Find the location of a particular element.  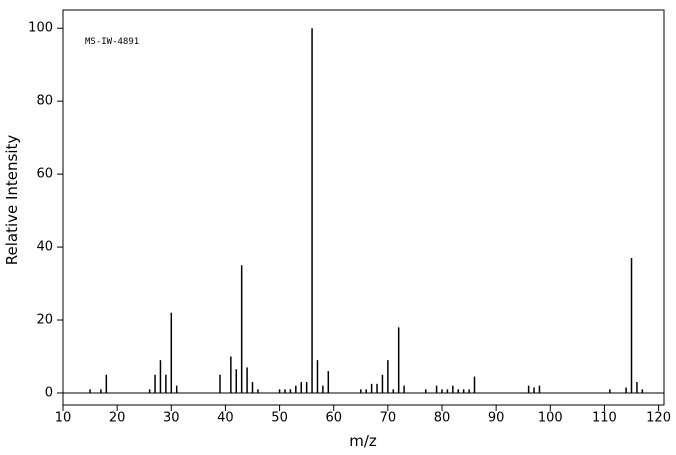

x-tick-label: 50 is located at coordinates (279, 418).